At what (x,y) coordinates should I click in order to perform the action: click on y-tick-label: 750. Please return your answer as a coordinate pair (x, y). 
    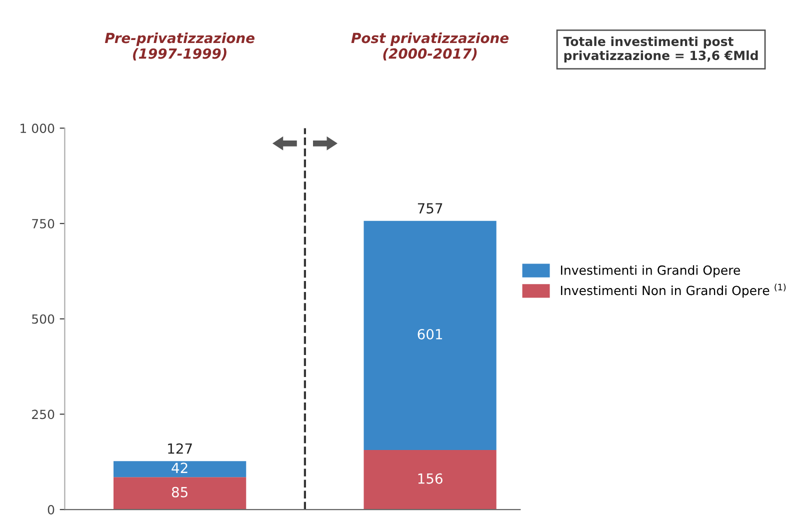
    Looking at the image, I should click on (43, 223).